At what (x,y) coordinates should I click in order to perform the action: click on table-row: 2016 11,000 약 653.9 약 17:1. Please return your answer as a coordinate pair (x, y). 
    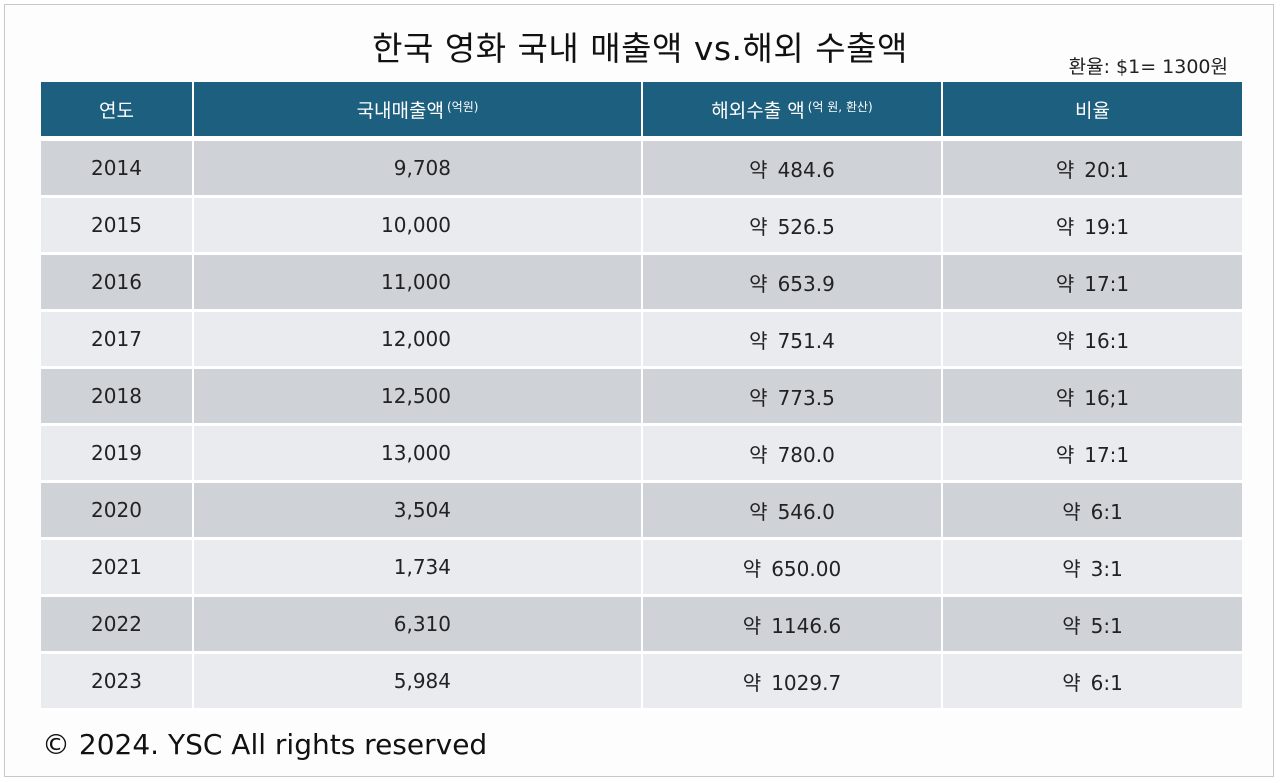
    Looking at the image, I should click on (641, 282).